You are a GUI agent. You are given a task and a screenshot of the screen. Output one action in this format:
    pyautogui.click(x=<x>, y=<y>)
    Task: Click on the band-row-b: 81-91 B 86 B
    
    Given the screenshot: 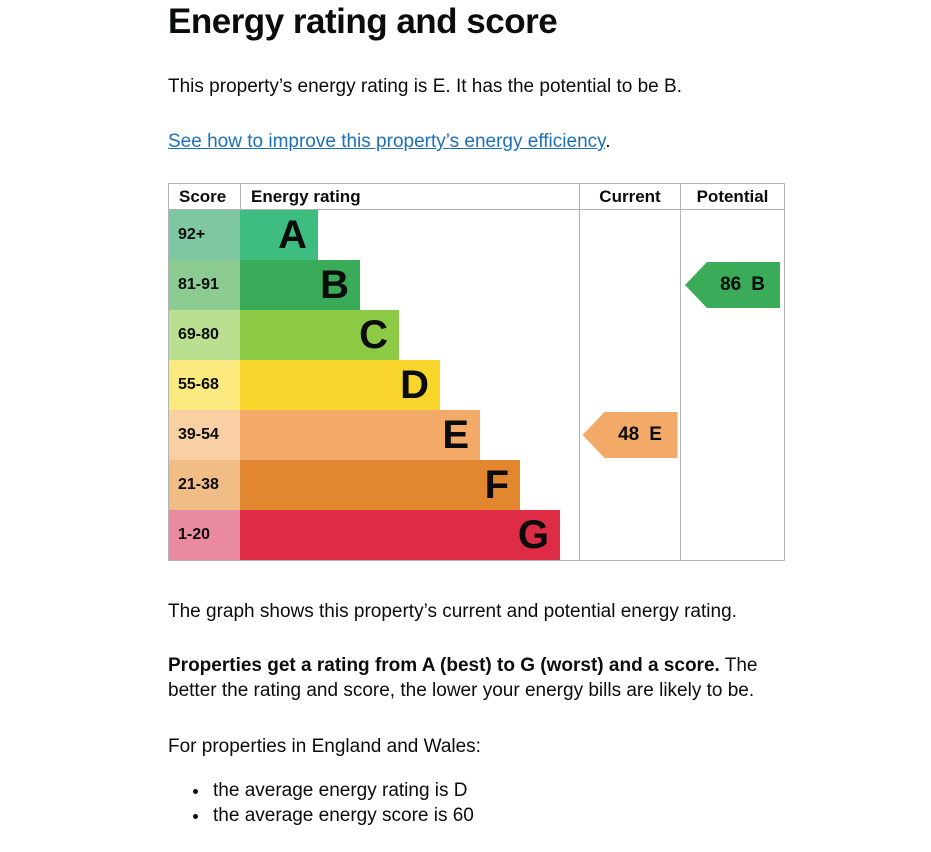 What is the action you would take?
    pyautogui.click(x=476, y=285)
    